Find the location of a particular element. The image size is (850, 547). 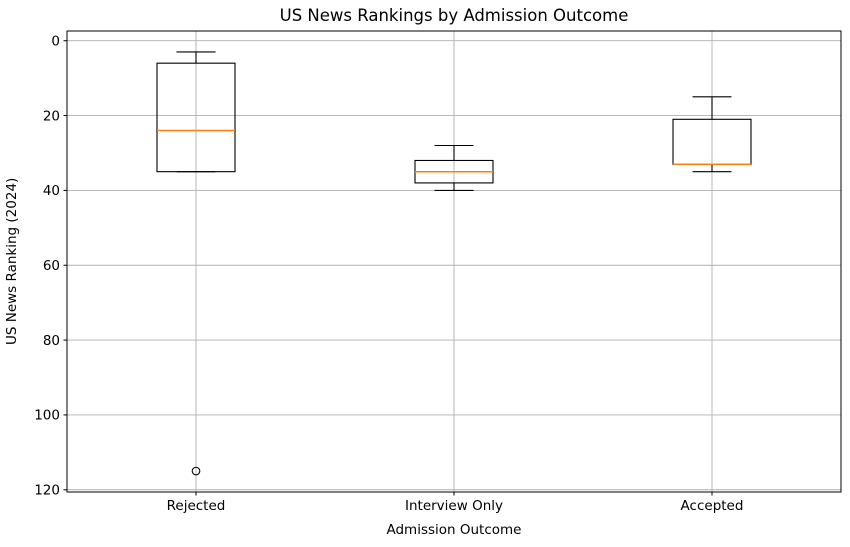

chart-title: US News Rankings by Admission Outcome is located at coordinates (454, 15).